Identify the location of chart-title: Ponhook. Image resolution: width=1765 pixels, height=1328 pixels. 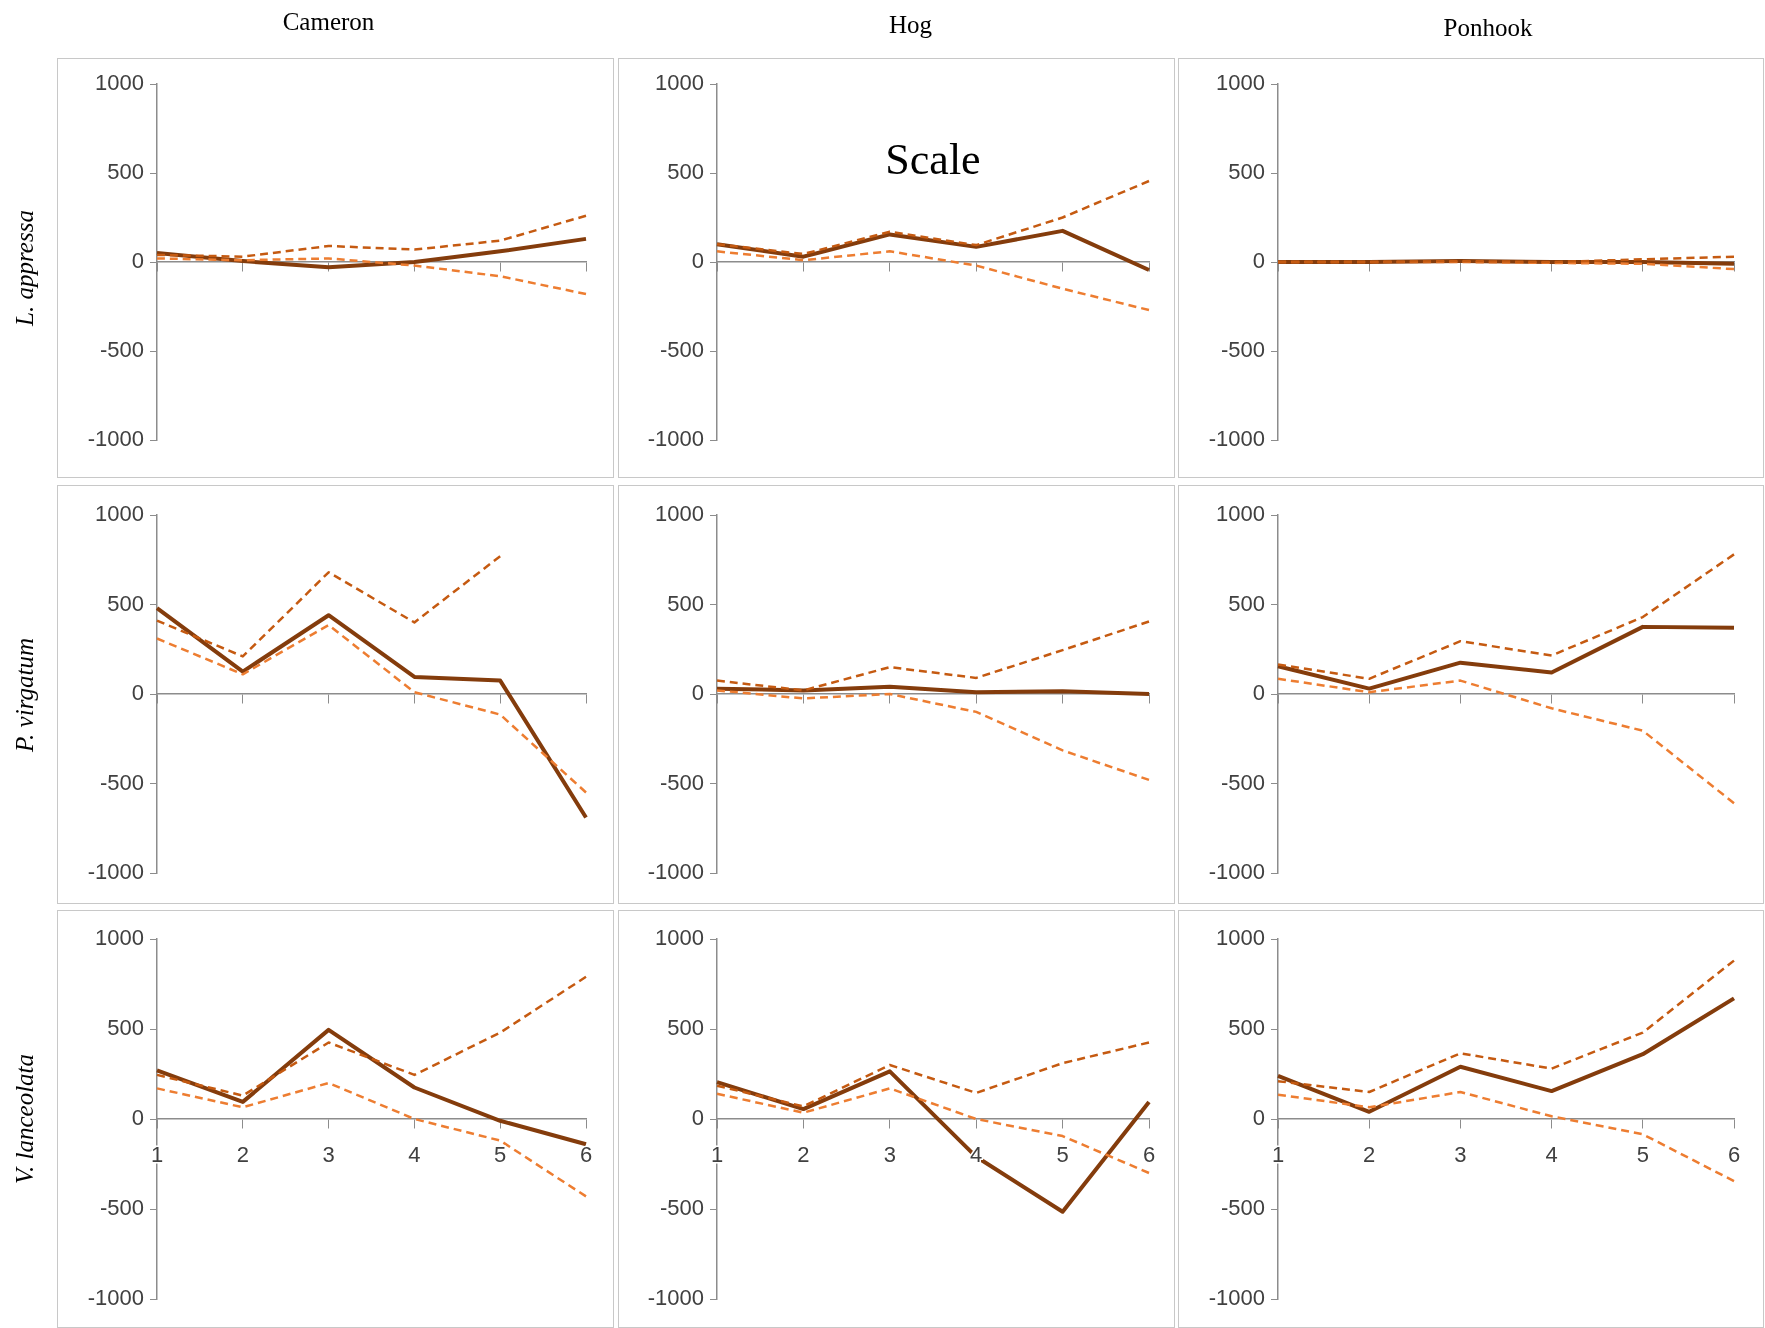
(1488, 28).